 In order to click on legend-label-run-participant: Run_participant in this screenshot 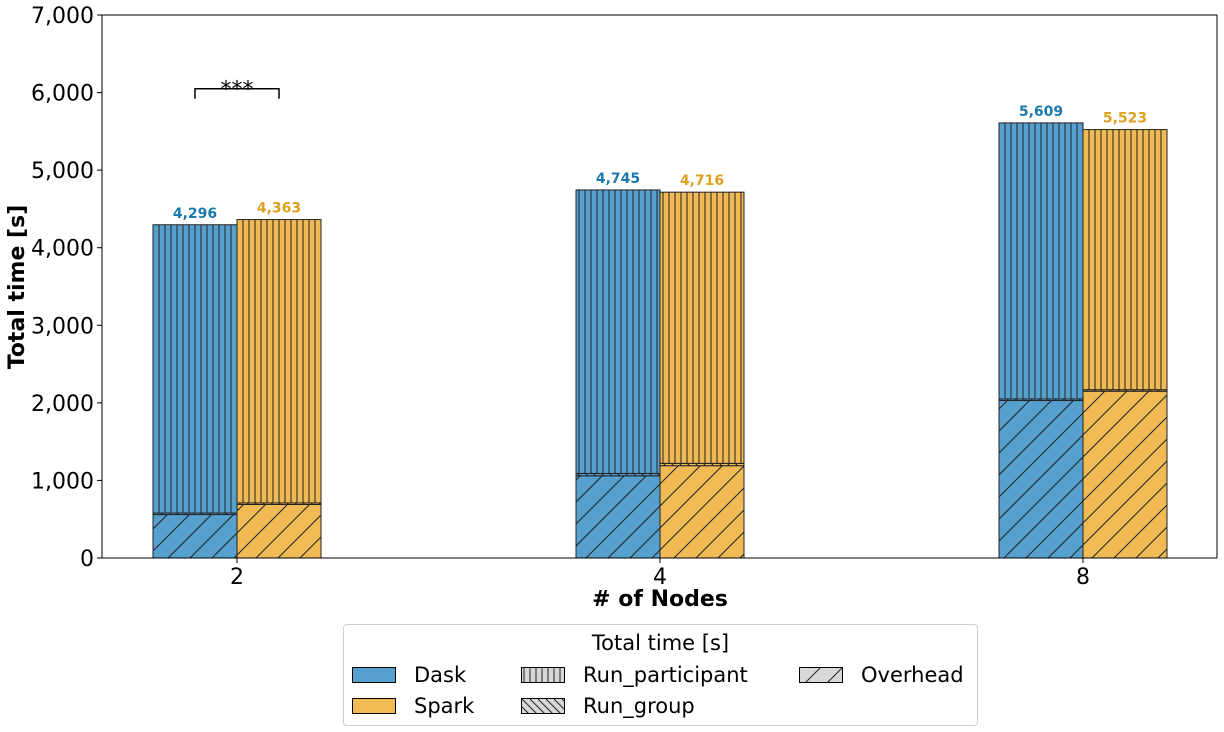, I will do `click(665, 675)`.